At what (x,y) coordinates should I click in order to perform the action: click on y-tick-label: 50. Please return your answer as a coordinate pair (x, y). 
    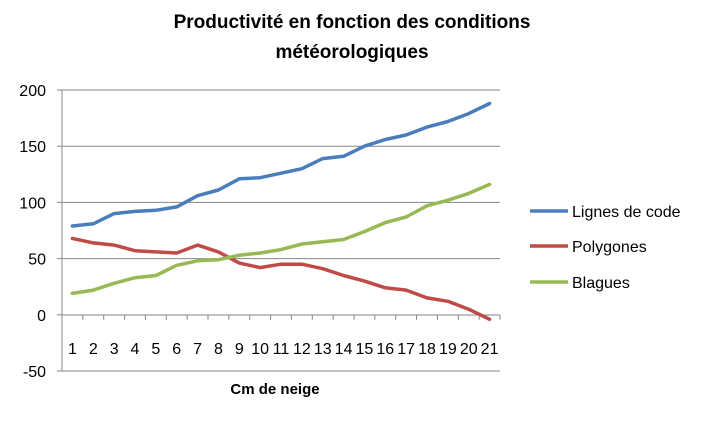
    Looking at the image, I should click on (37, 260).